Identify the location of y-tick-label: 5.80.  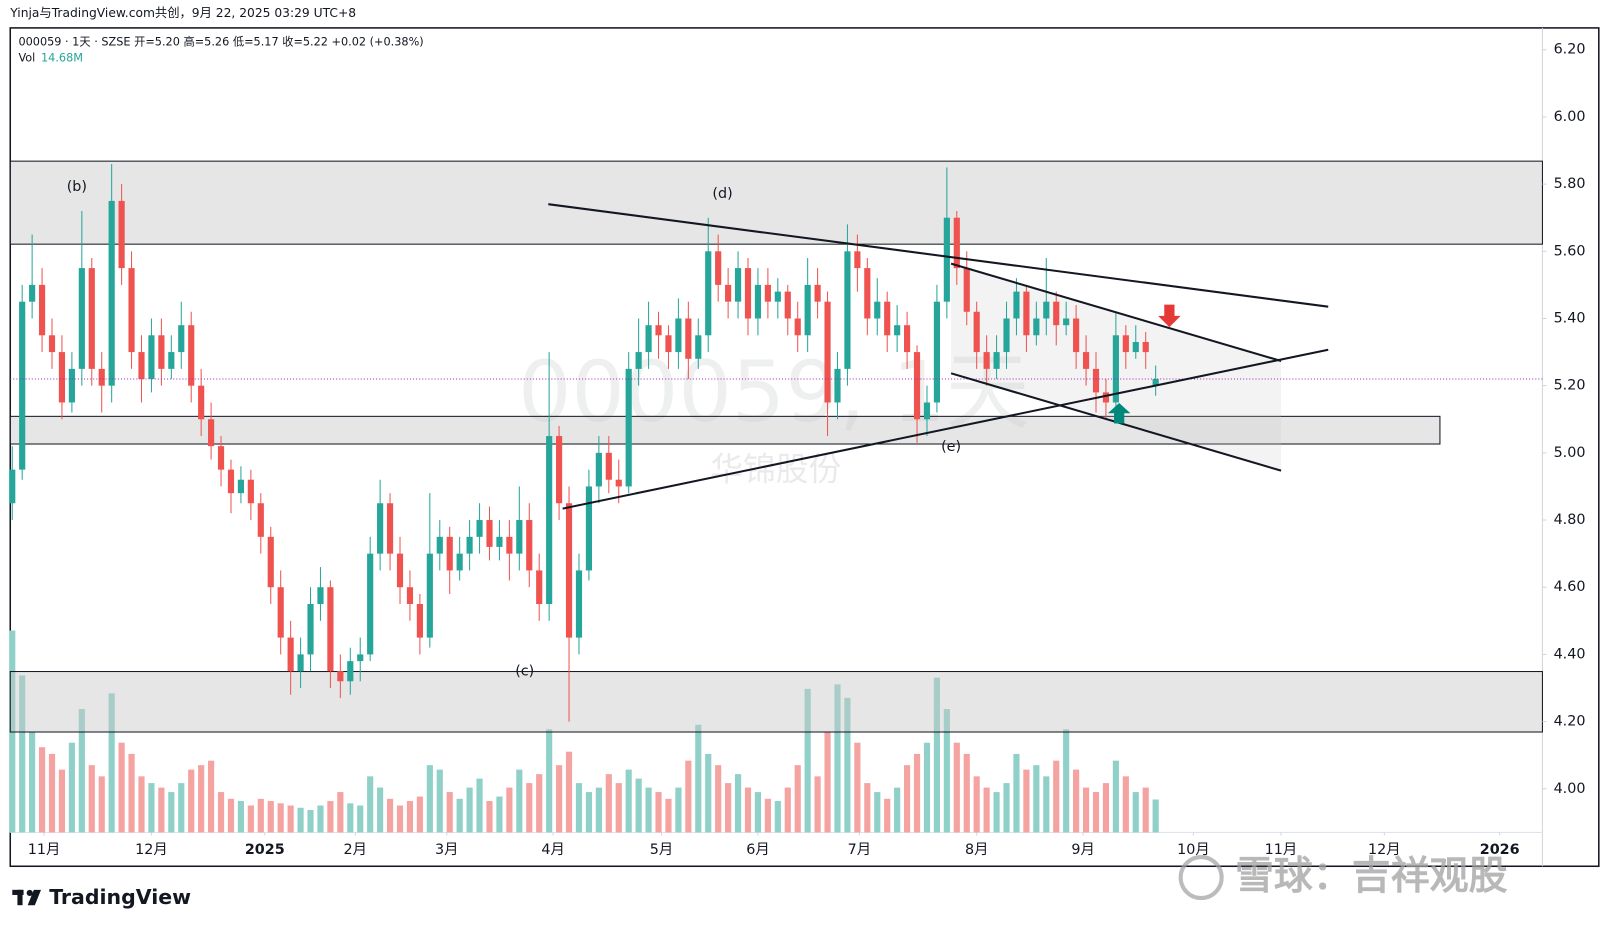
(1570, 184).